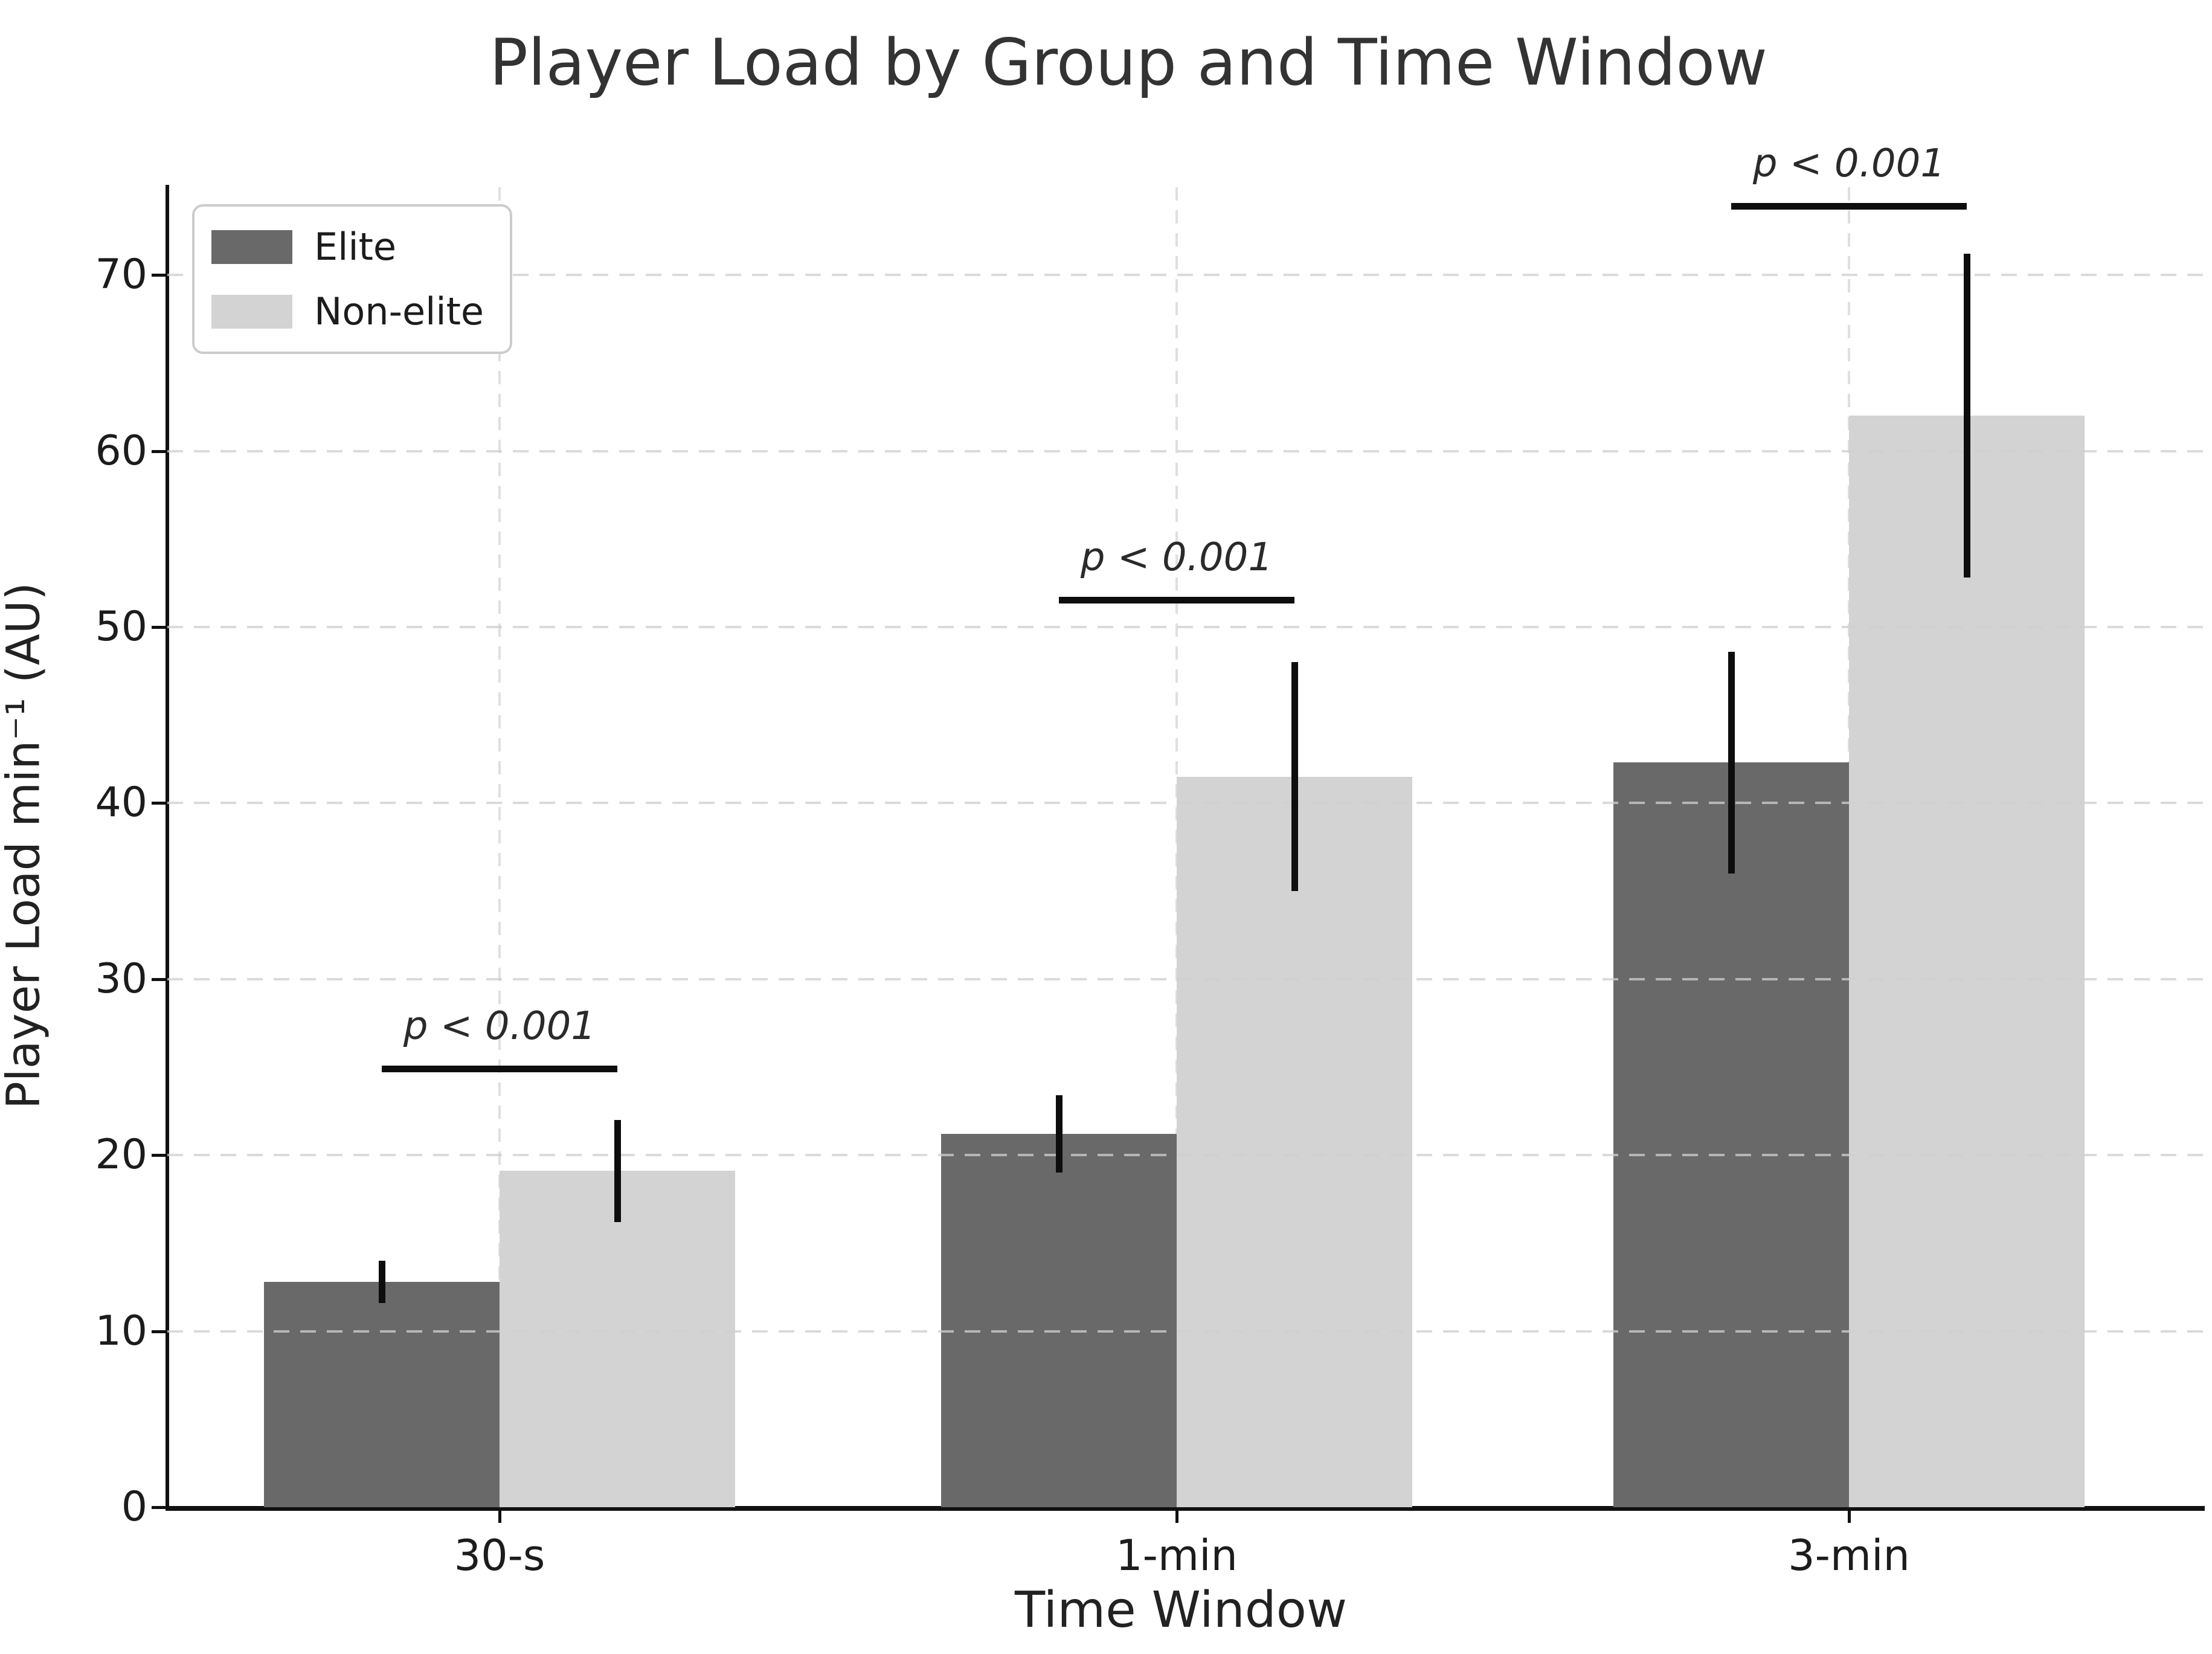 Image resolution: width=2212 pixels, height=1654 pixels. I want to click on tick-label-y-70: 70, so click(121, 275).